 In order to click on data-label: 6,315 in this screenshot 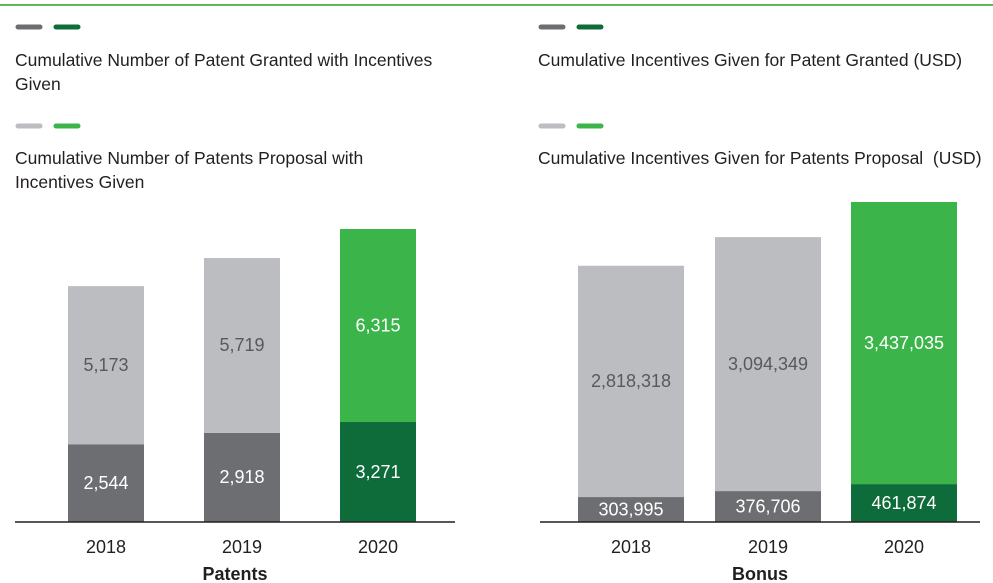, I will do `click(377, 325)`.